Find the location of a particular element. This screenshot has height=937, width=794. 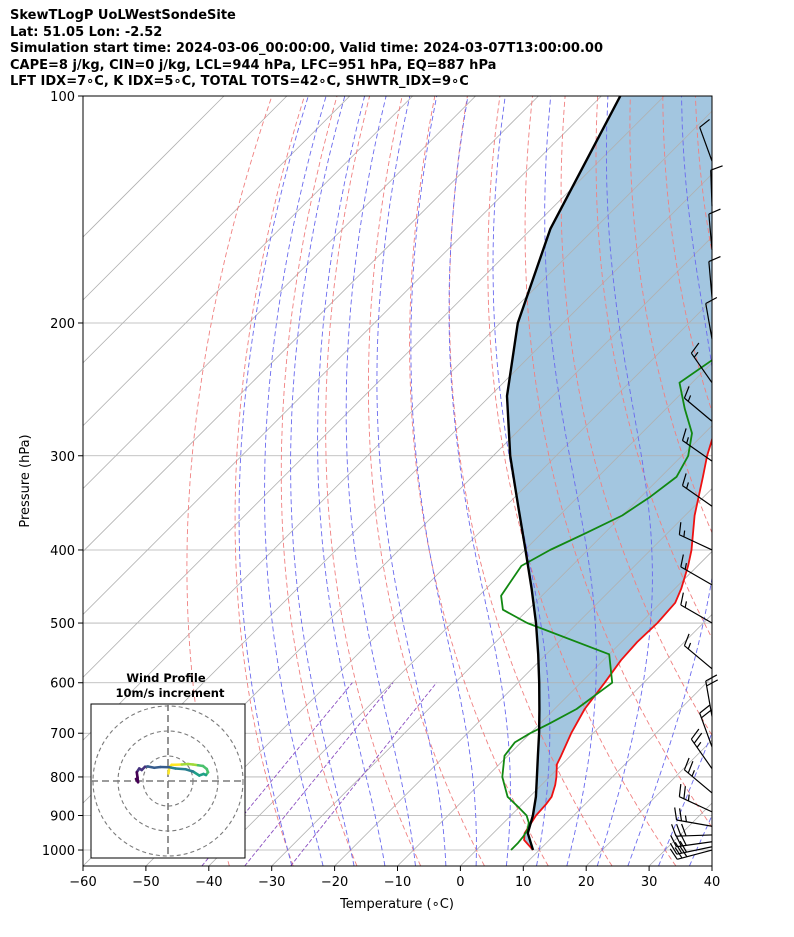

chart-title: SkewTLogP UoLWestSondeSite is located at coordinates (123, 15).